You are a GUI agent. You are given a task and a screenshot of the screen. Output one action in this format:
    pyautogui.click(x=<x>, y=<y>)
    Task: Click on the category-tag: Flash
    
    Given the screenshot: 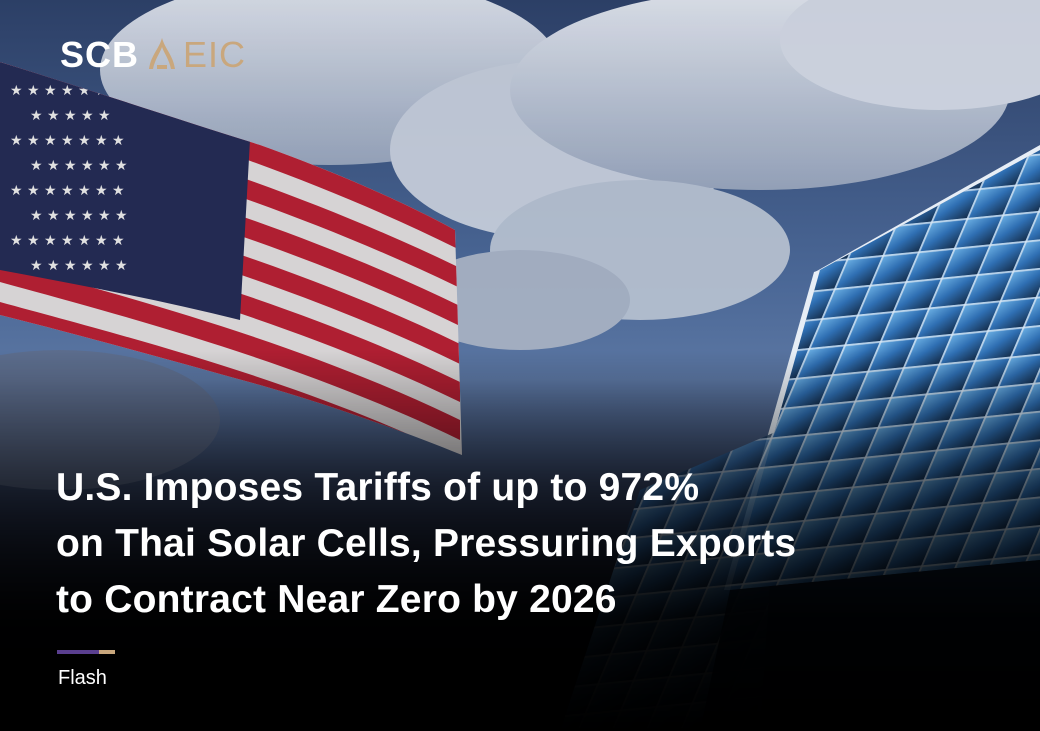 What is the action you would take?
    pyautogui.click(x=82, y=678)
    